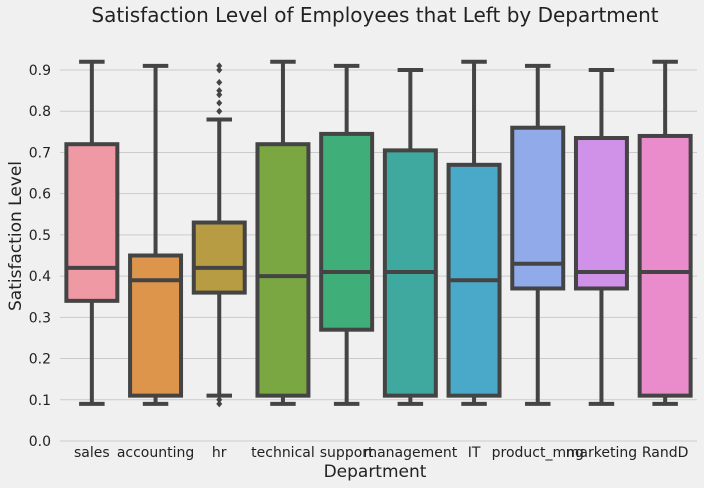 The image size is (704, 488). I want to click on x-tick-label: technical, so click(283, 453).